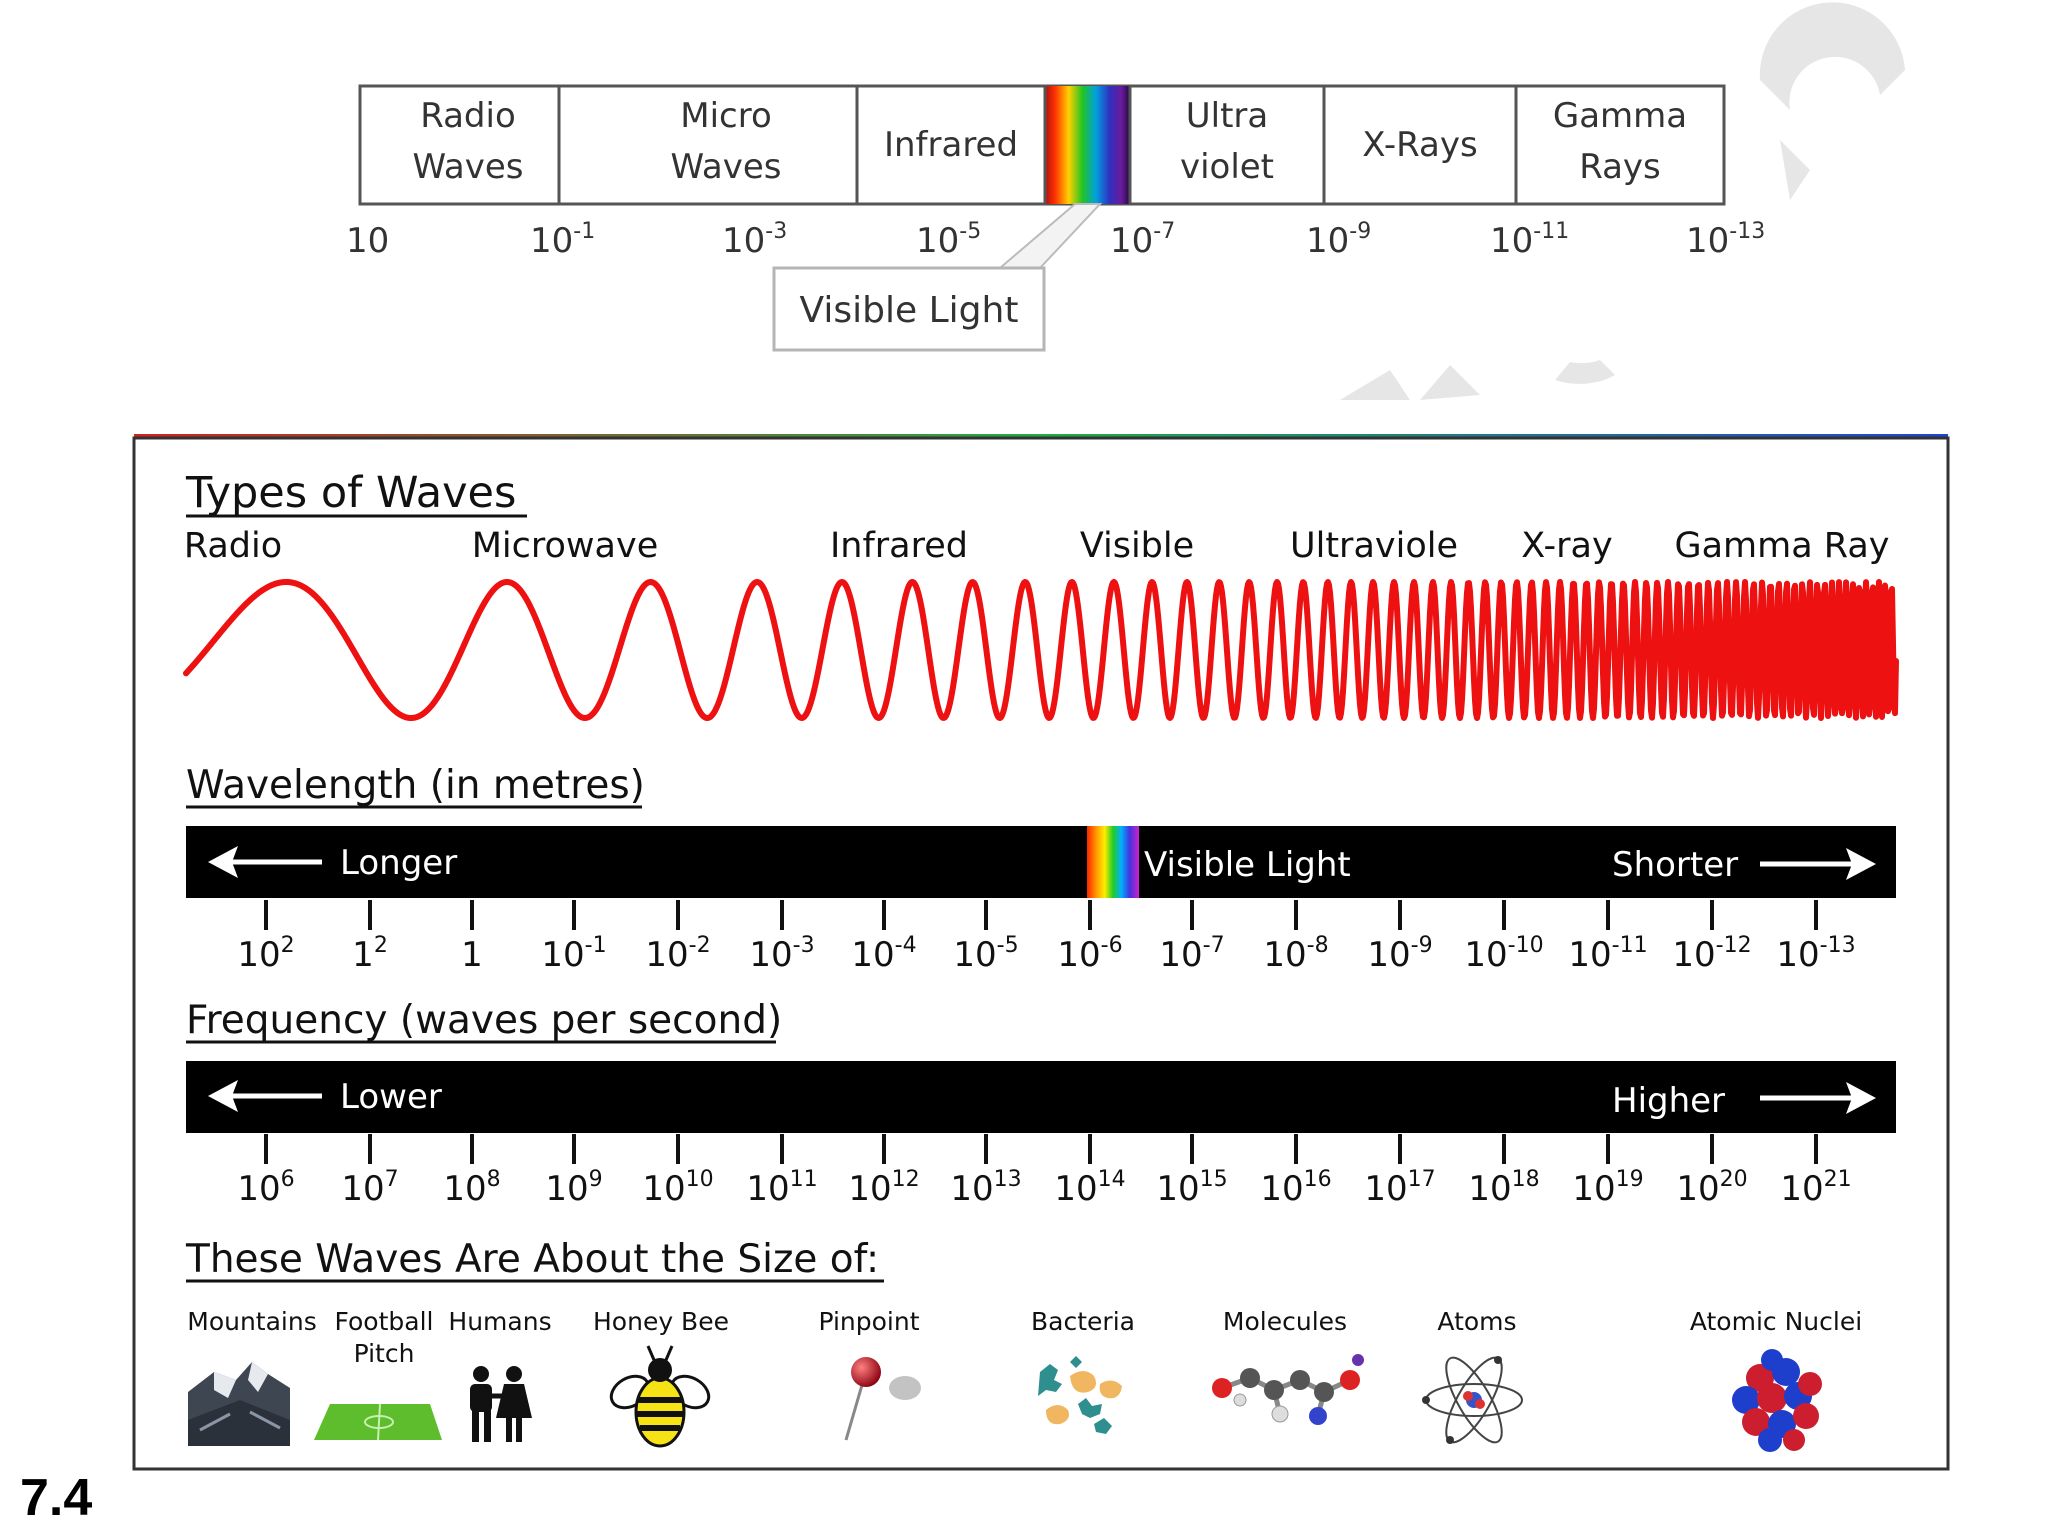 The height and width of the screenshot is (1536, 2048). Describe the element at coordinates (239, 1404) in the screenshot. I see `mountain-icon` at that location.